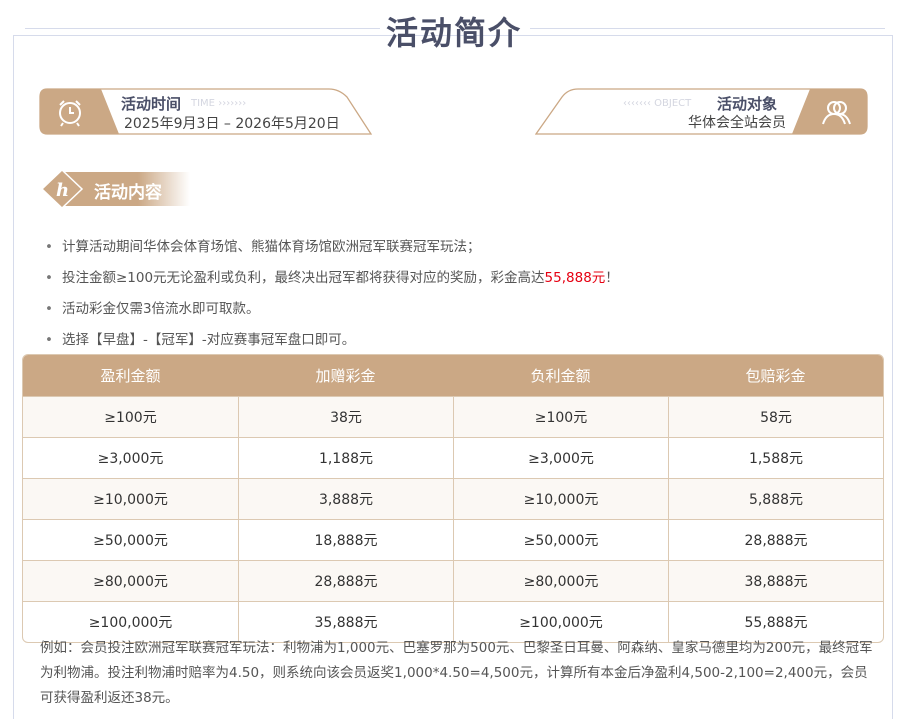 The image size is (908, 720). What do you see at coordinates (345, 498) in the screenshot?
I see `table-cell: 3,888元` at bounding box center [345, 498].